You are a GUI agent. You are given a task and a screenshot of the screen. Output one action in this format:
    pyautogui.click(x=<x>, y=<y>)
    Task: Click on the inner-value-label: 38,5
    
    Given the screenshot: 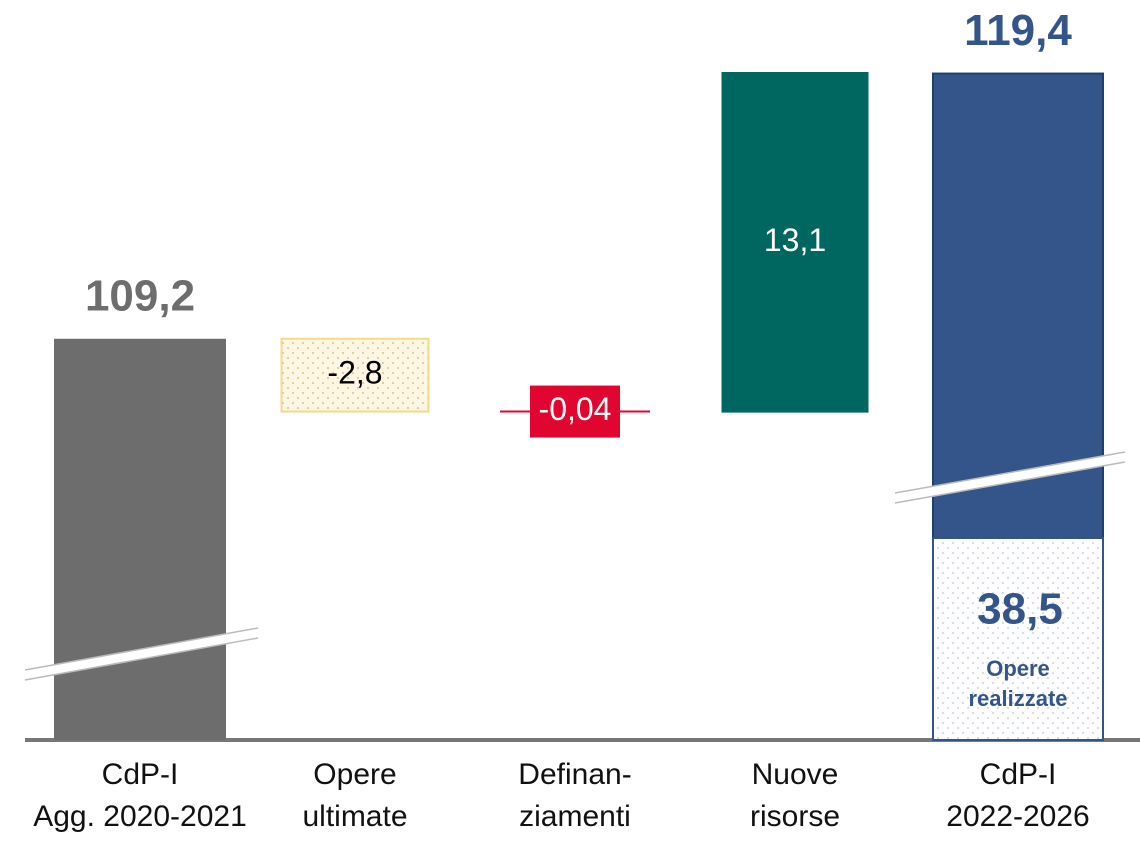 What is the action you would take?
    pyautogui.click(x=1020, y=609)
    